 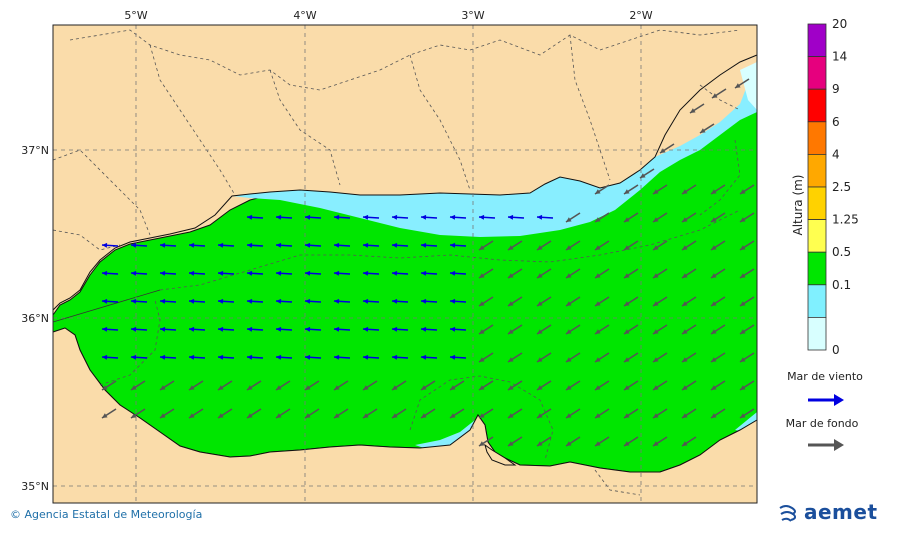 What do you see at coordinates (825, 376) in the screenshot?
I see `legend-wind-sea-label: Mar de viento` at bounding box center [825, 376].